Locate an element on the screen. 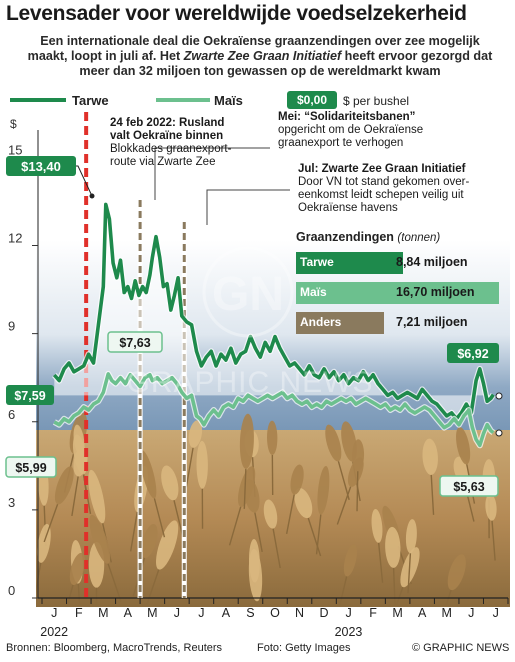 The width and height of the screenshot is (515, 662). shipment-label: Tarwe is located at coordinates (317, 262).